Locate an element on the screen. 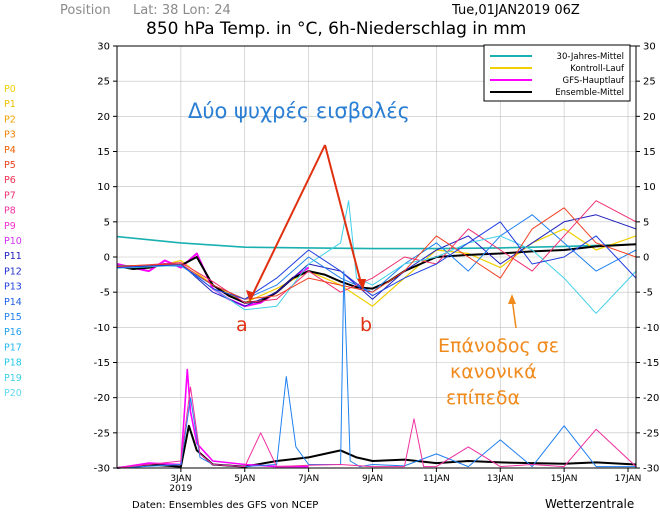  series-niederschlag-mittel is located at coordinates (376, 446).